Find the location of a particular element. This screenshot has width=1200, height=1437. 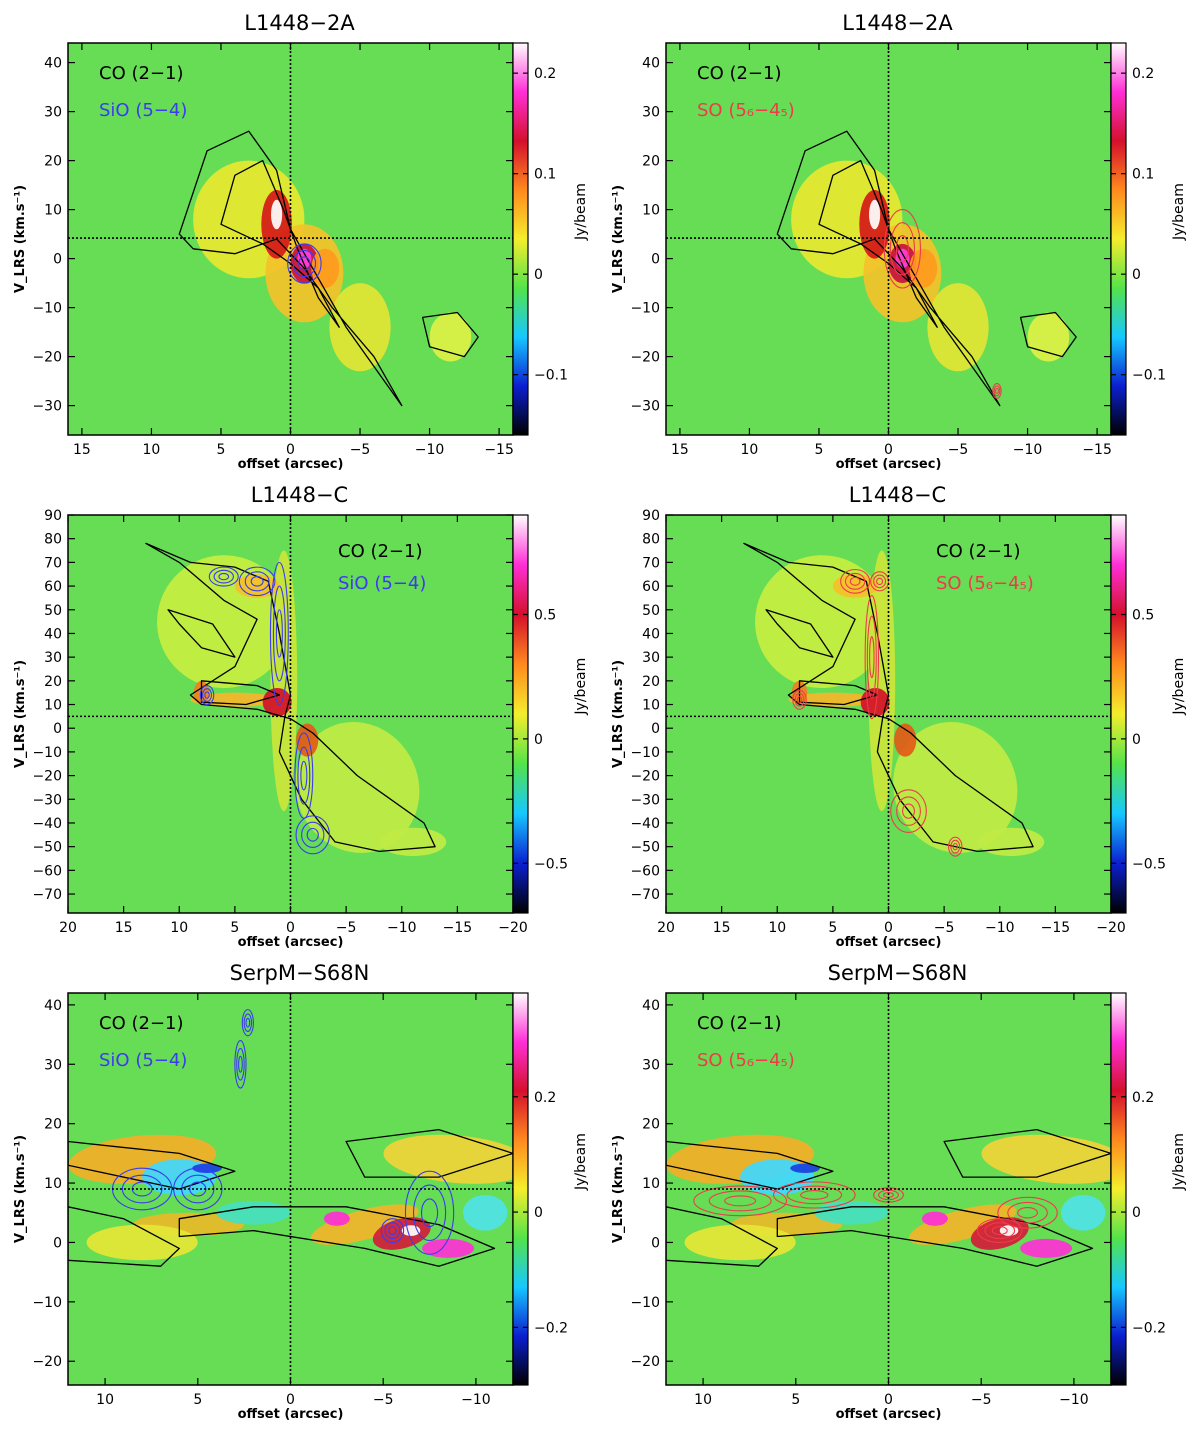

x-tick-label: 10 is located at coordinates (105, 1400).